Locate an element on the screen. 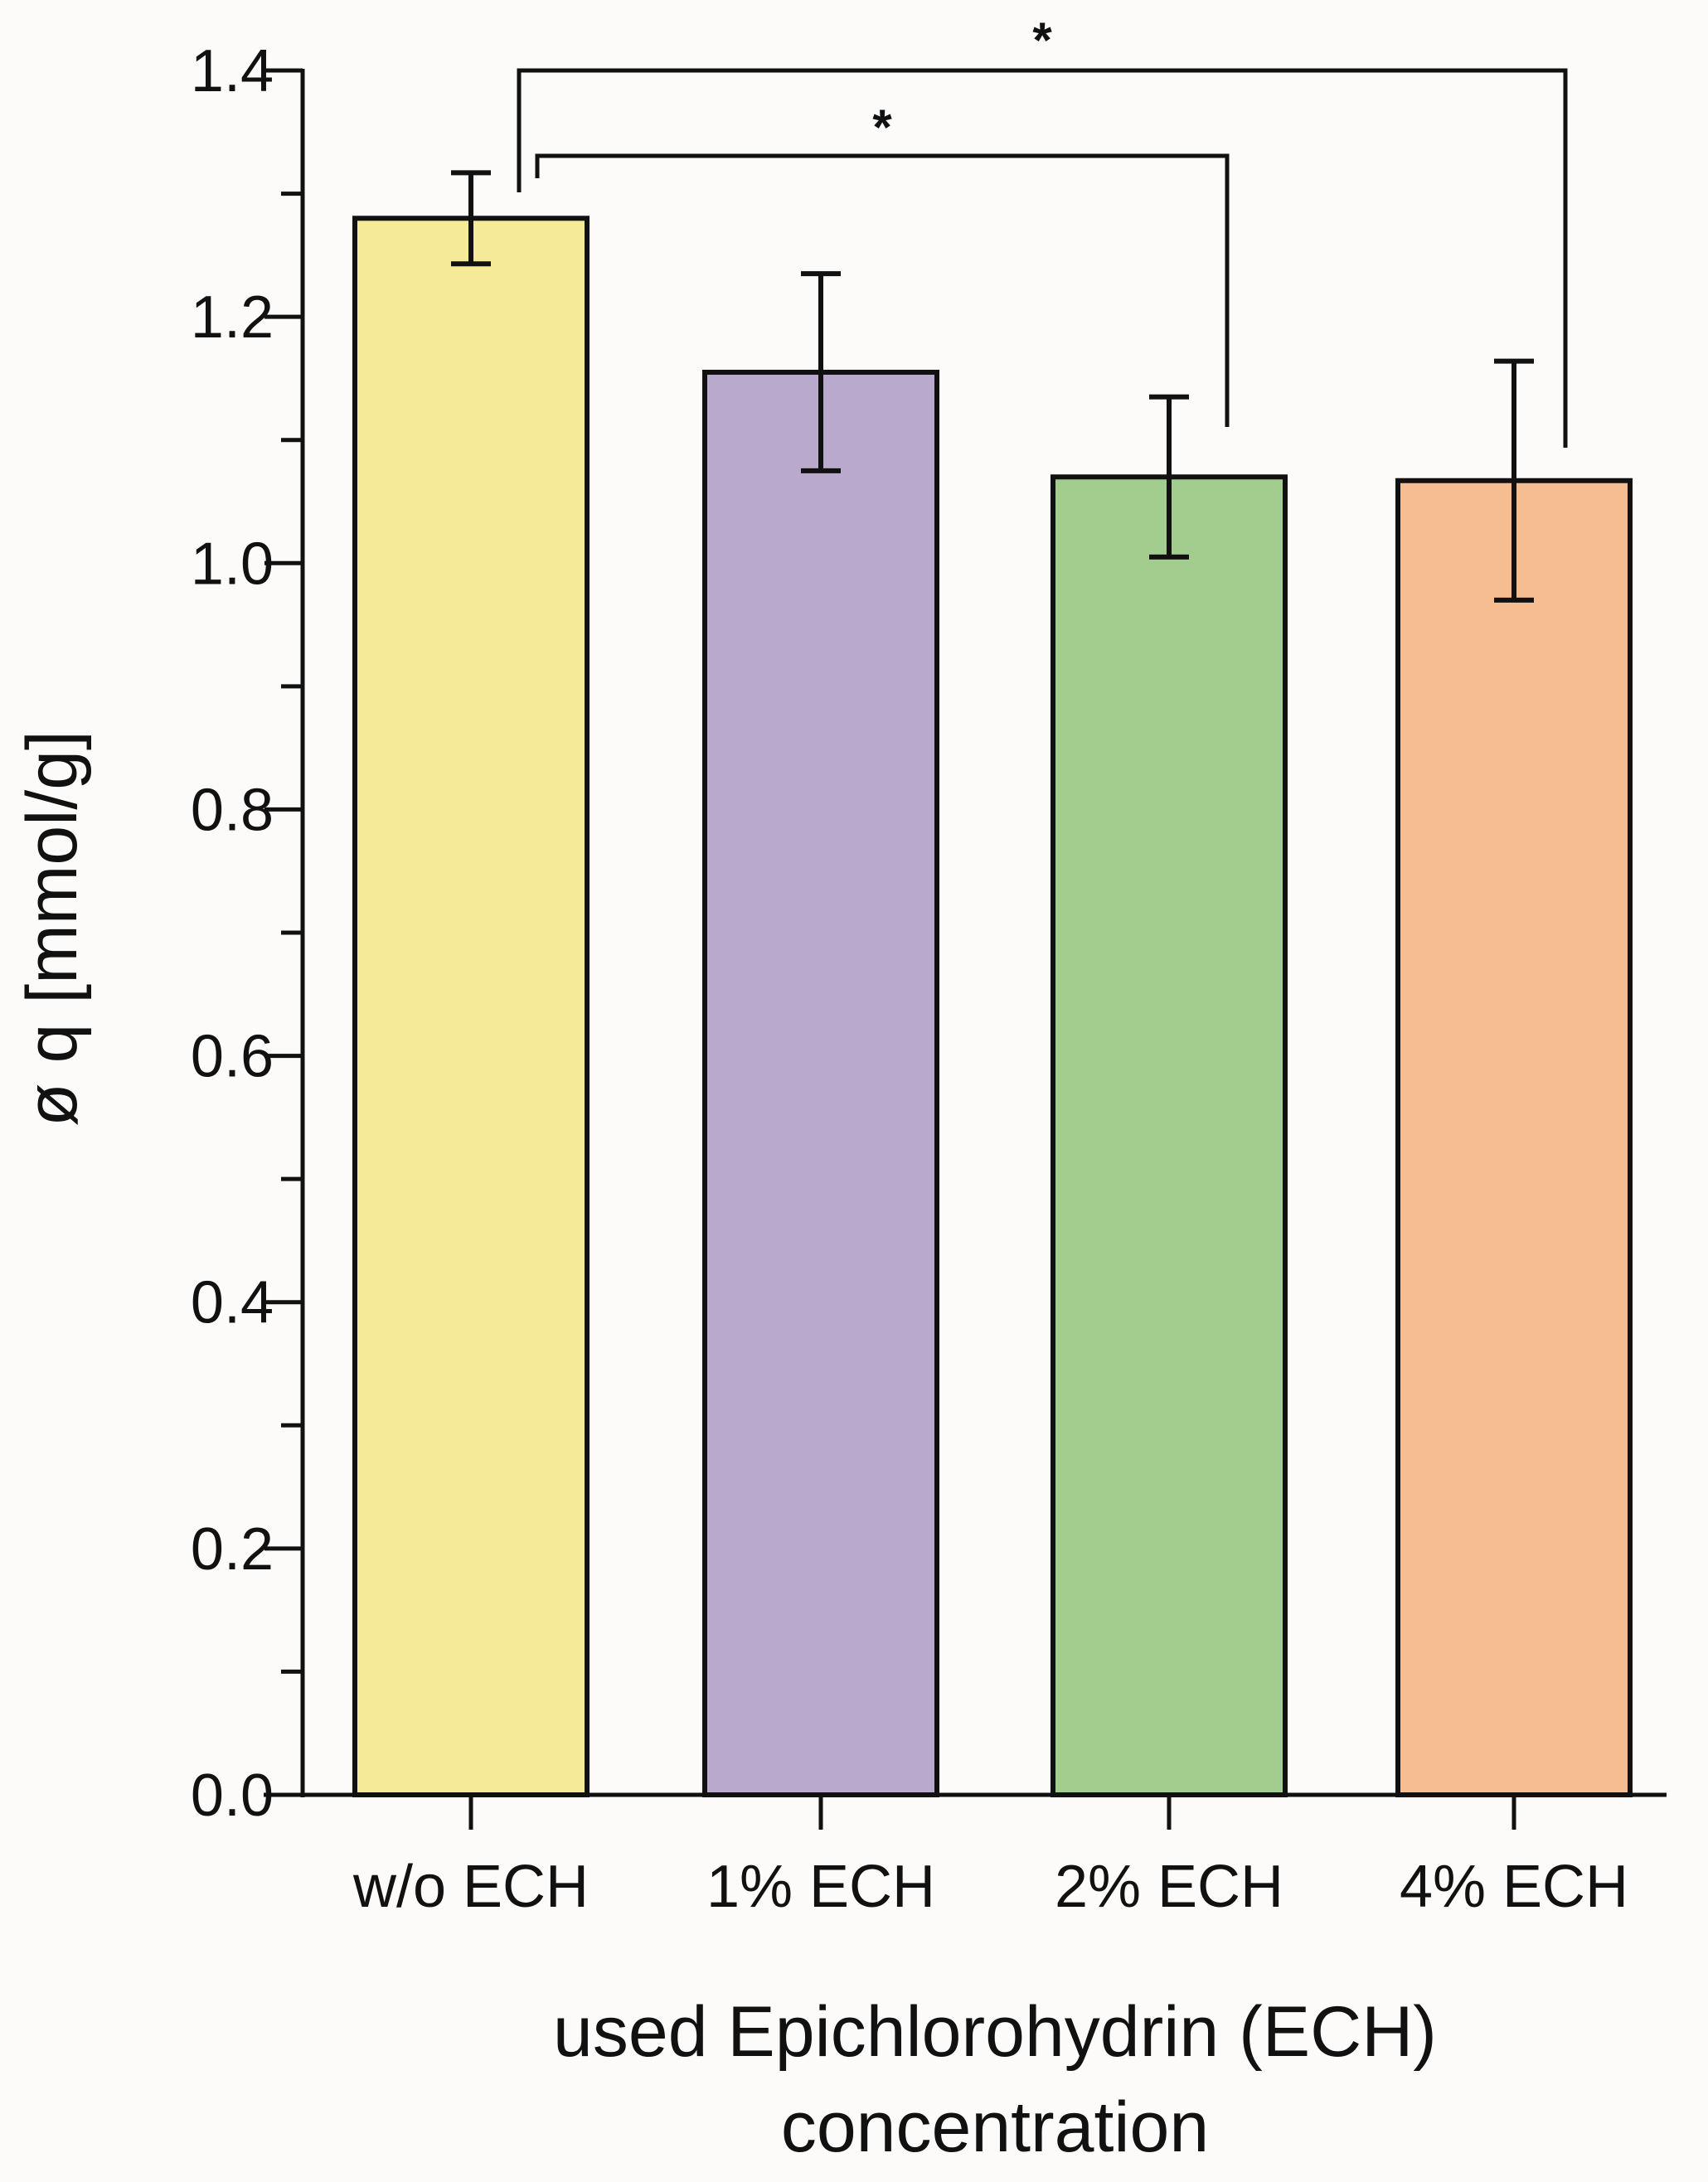  y-axis-title: ø q [mmol/g] is located at coordinates (52, 928).